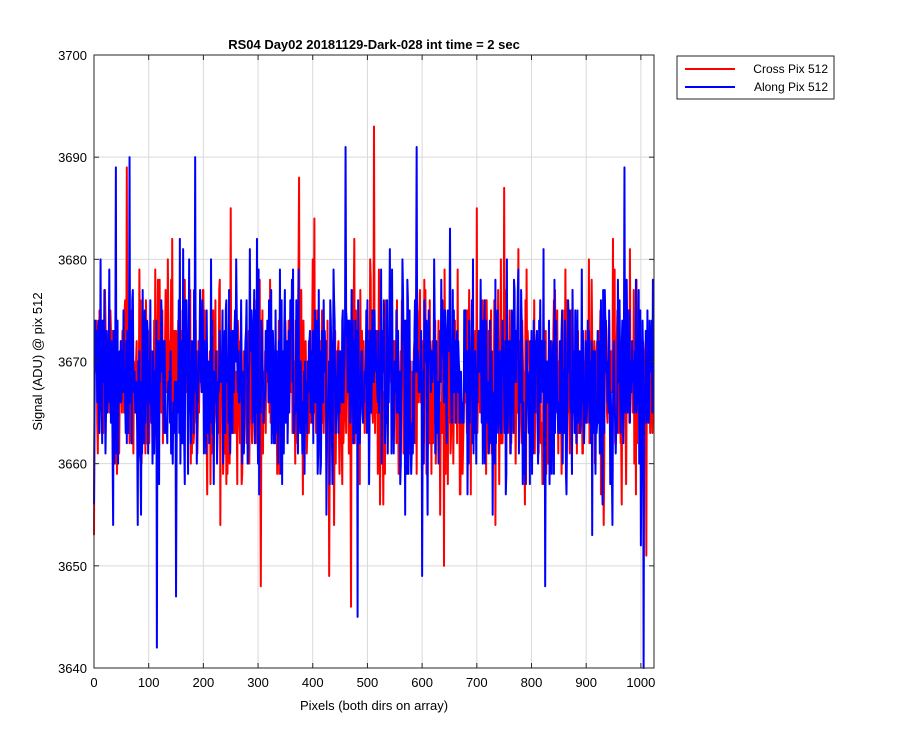 The height and width of the screenshot is (755, 900). I want to click on legend-box, so click(755, 77).